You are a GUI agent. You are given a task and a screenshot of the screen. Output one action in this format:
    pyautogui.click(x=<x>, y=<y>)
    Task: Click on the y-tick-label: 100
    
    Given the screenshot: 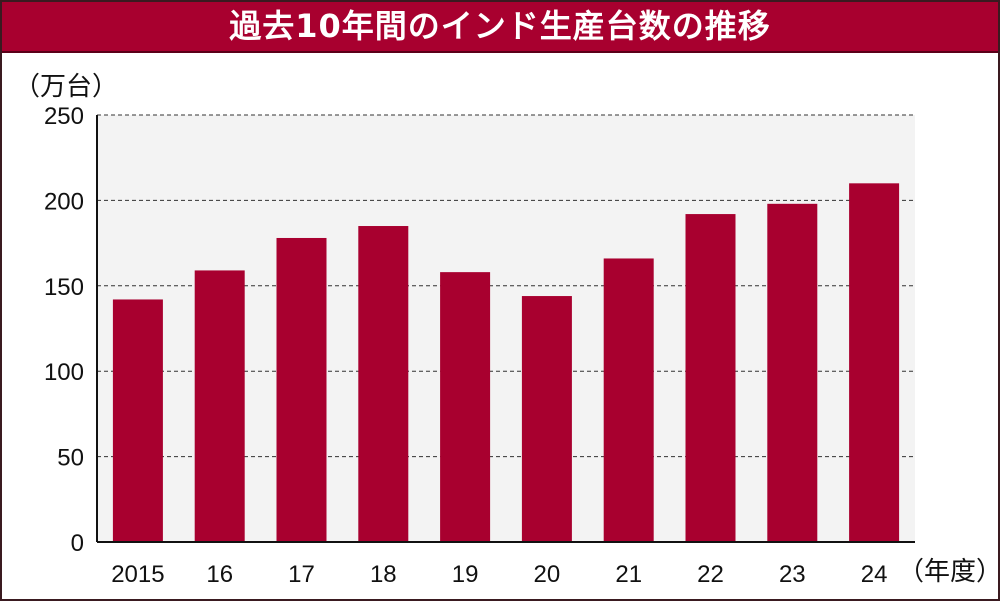 What is the action you would take?
    pyautogui.click(x=64, y=372)
    